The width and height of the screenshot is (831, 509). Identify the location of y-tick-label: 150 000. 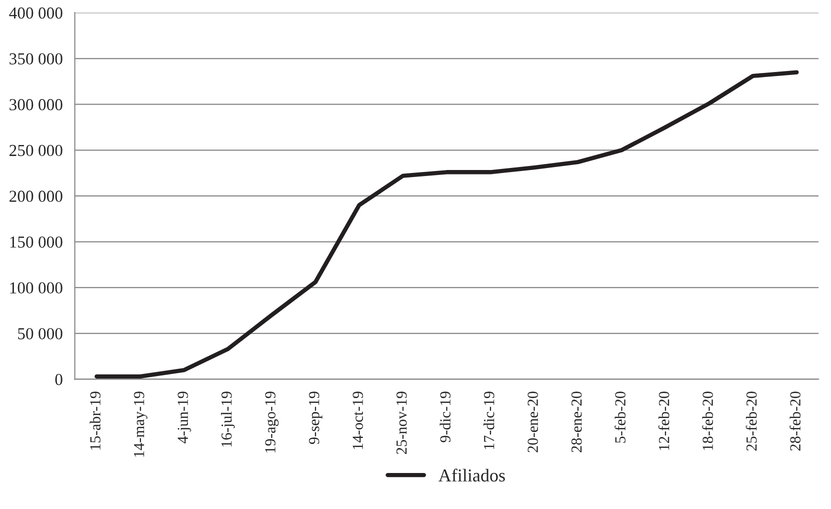
(36, 242).